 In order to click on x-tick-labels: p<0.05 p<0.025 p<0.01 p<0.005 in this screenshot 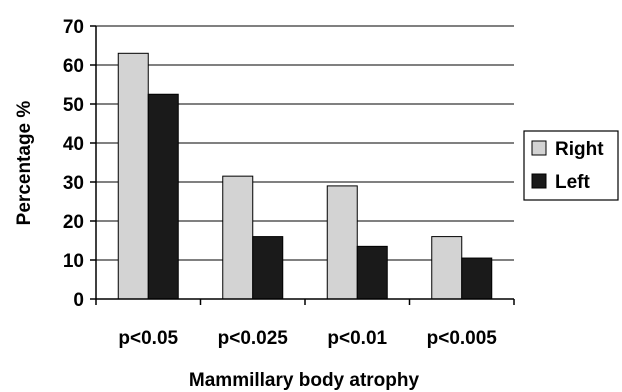, I will do `click(307, 338)`.